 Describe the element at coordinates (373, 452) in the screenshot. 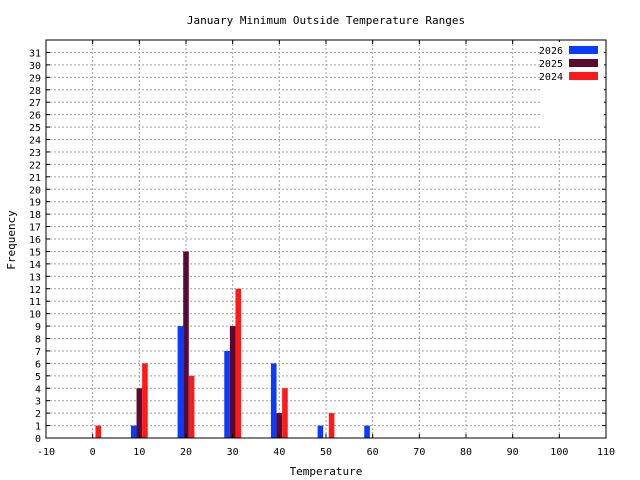

I see `x-tick-label: 60` at that location.